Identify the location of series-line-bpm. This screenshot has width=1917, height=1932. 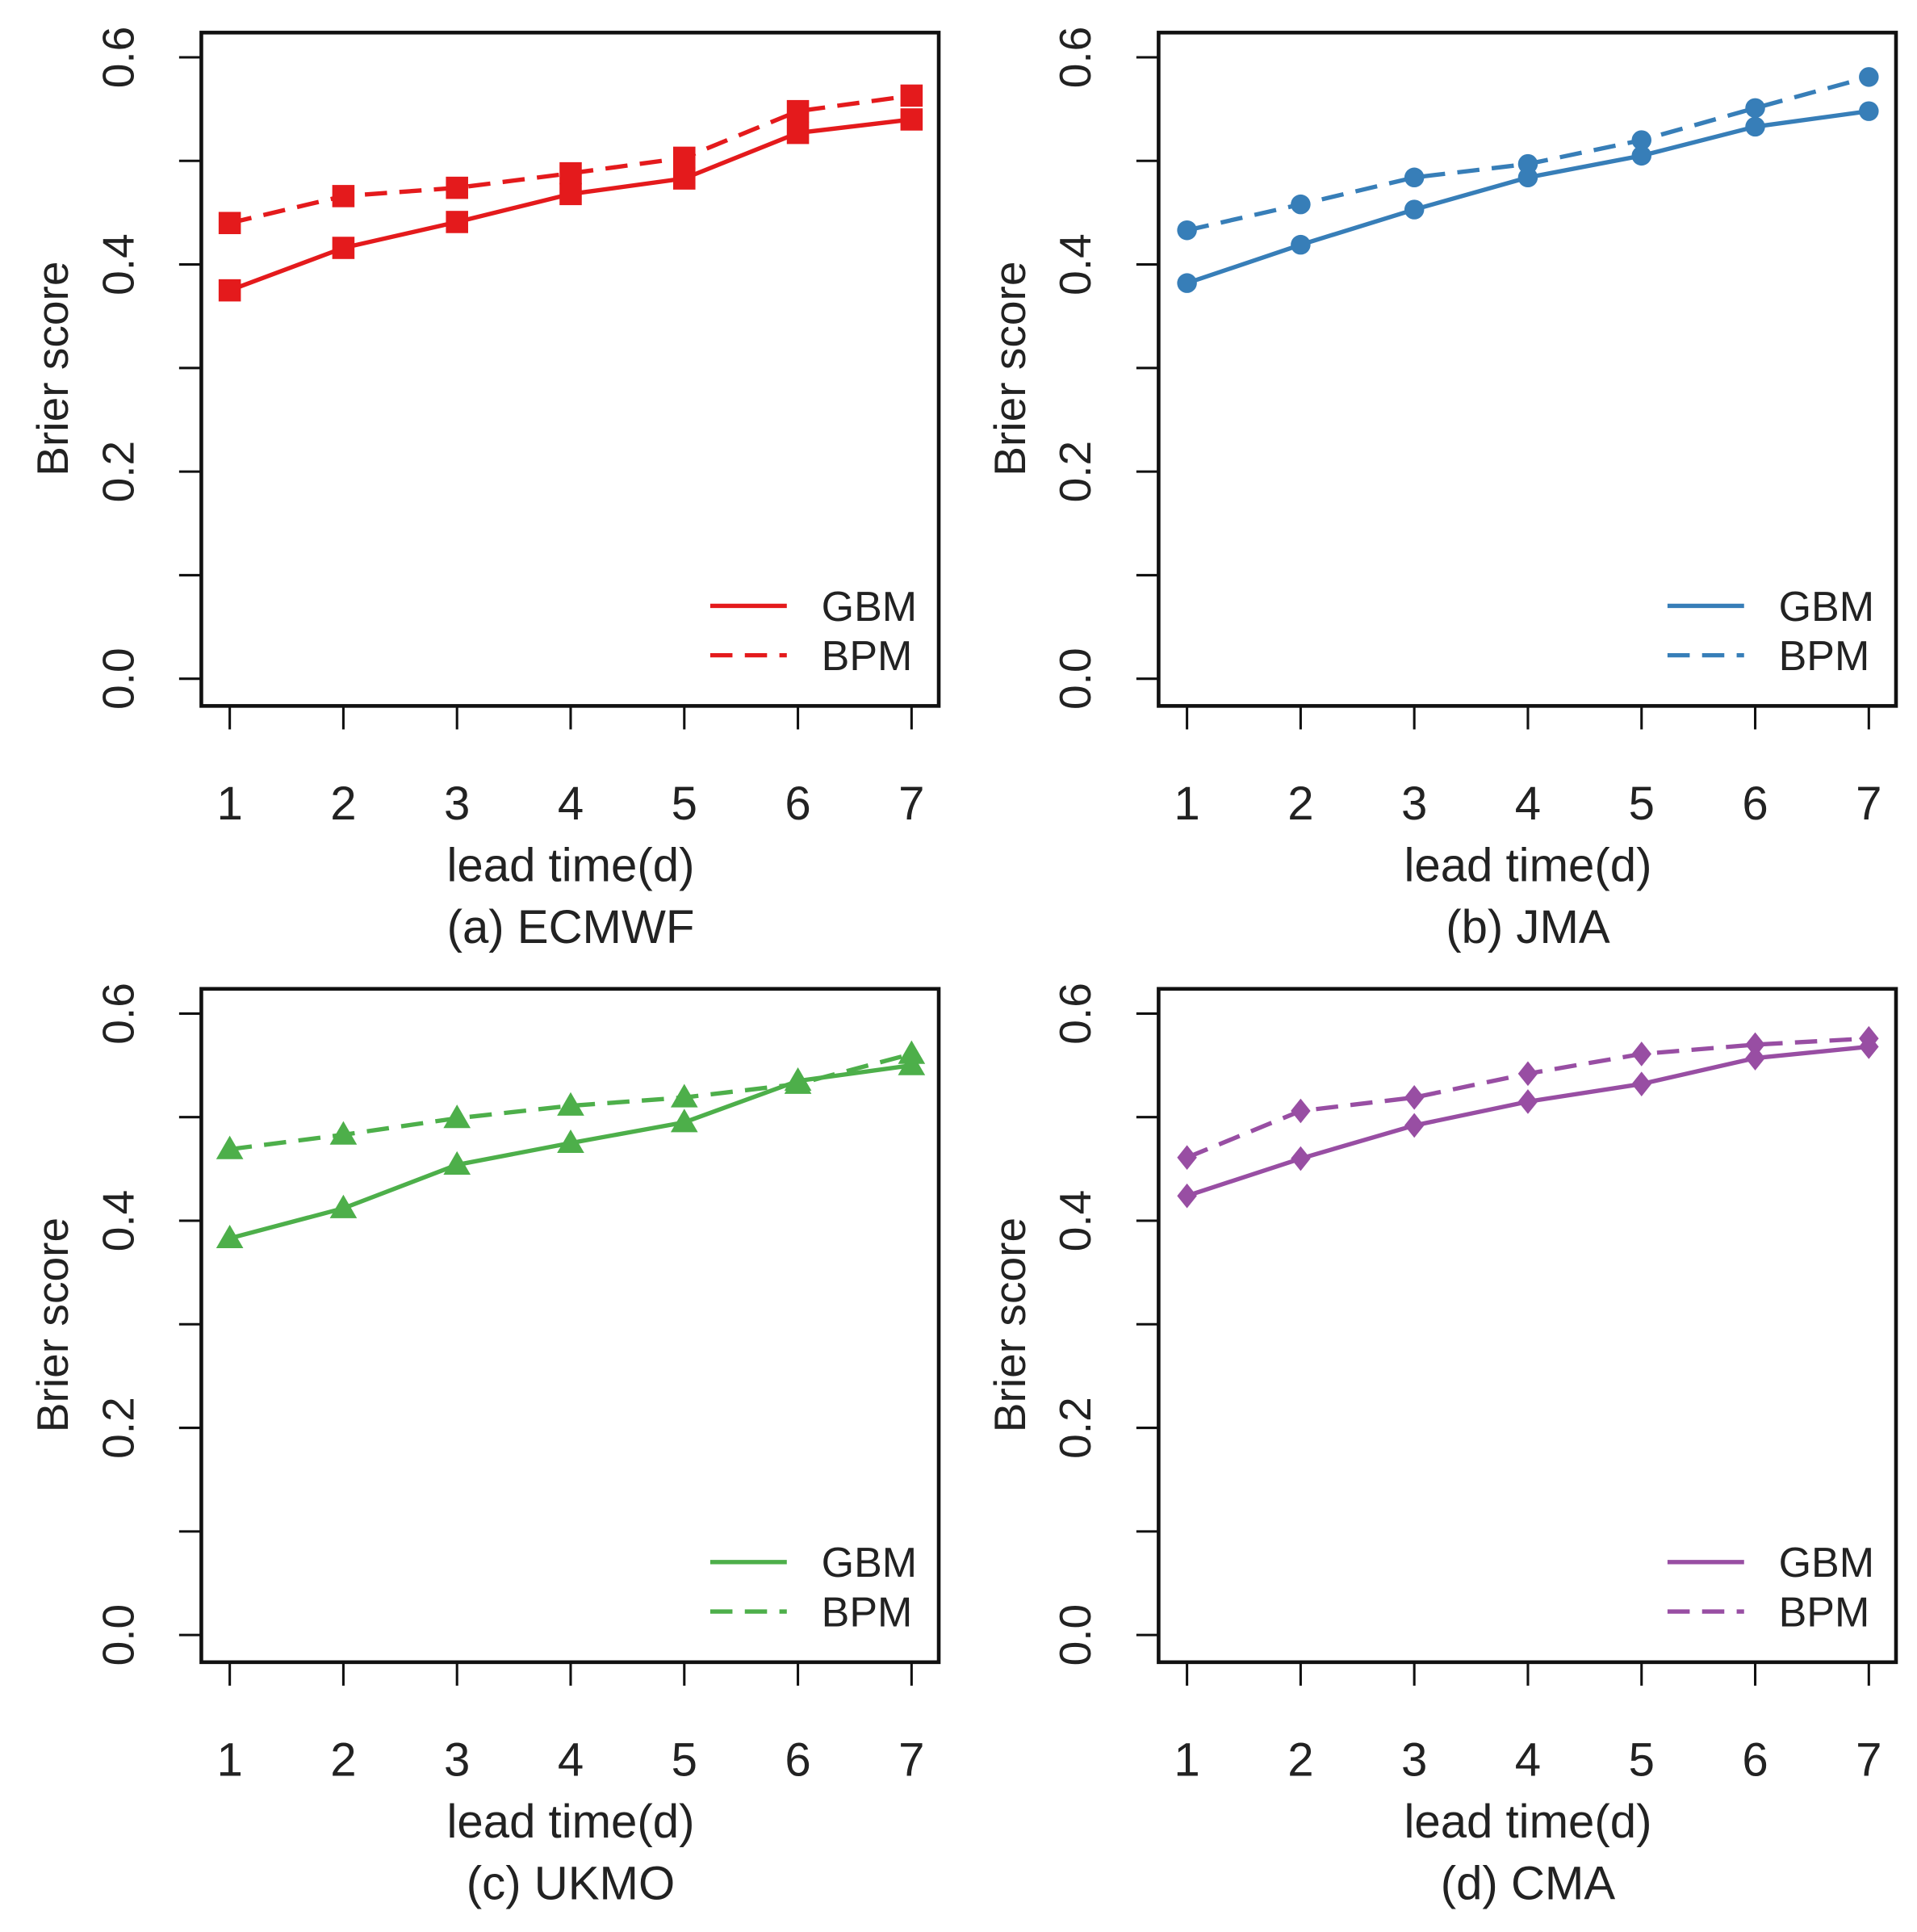
(1528, 154).